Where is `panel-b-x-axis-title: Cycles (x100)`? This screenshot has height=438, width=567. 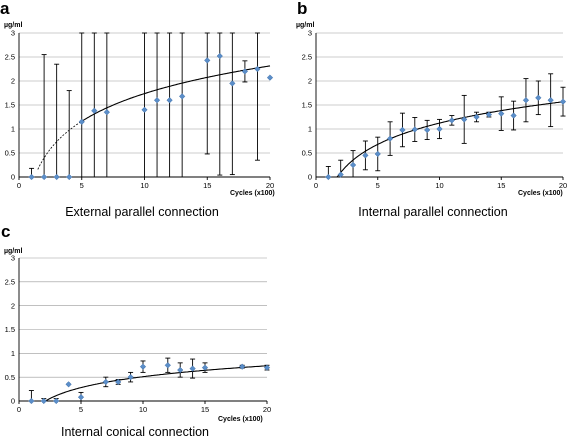
panel-b-x-axis-title: Cycles (x100) is located at coordinates (540, 193).